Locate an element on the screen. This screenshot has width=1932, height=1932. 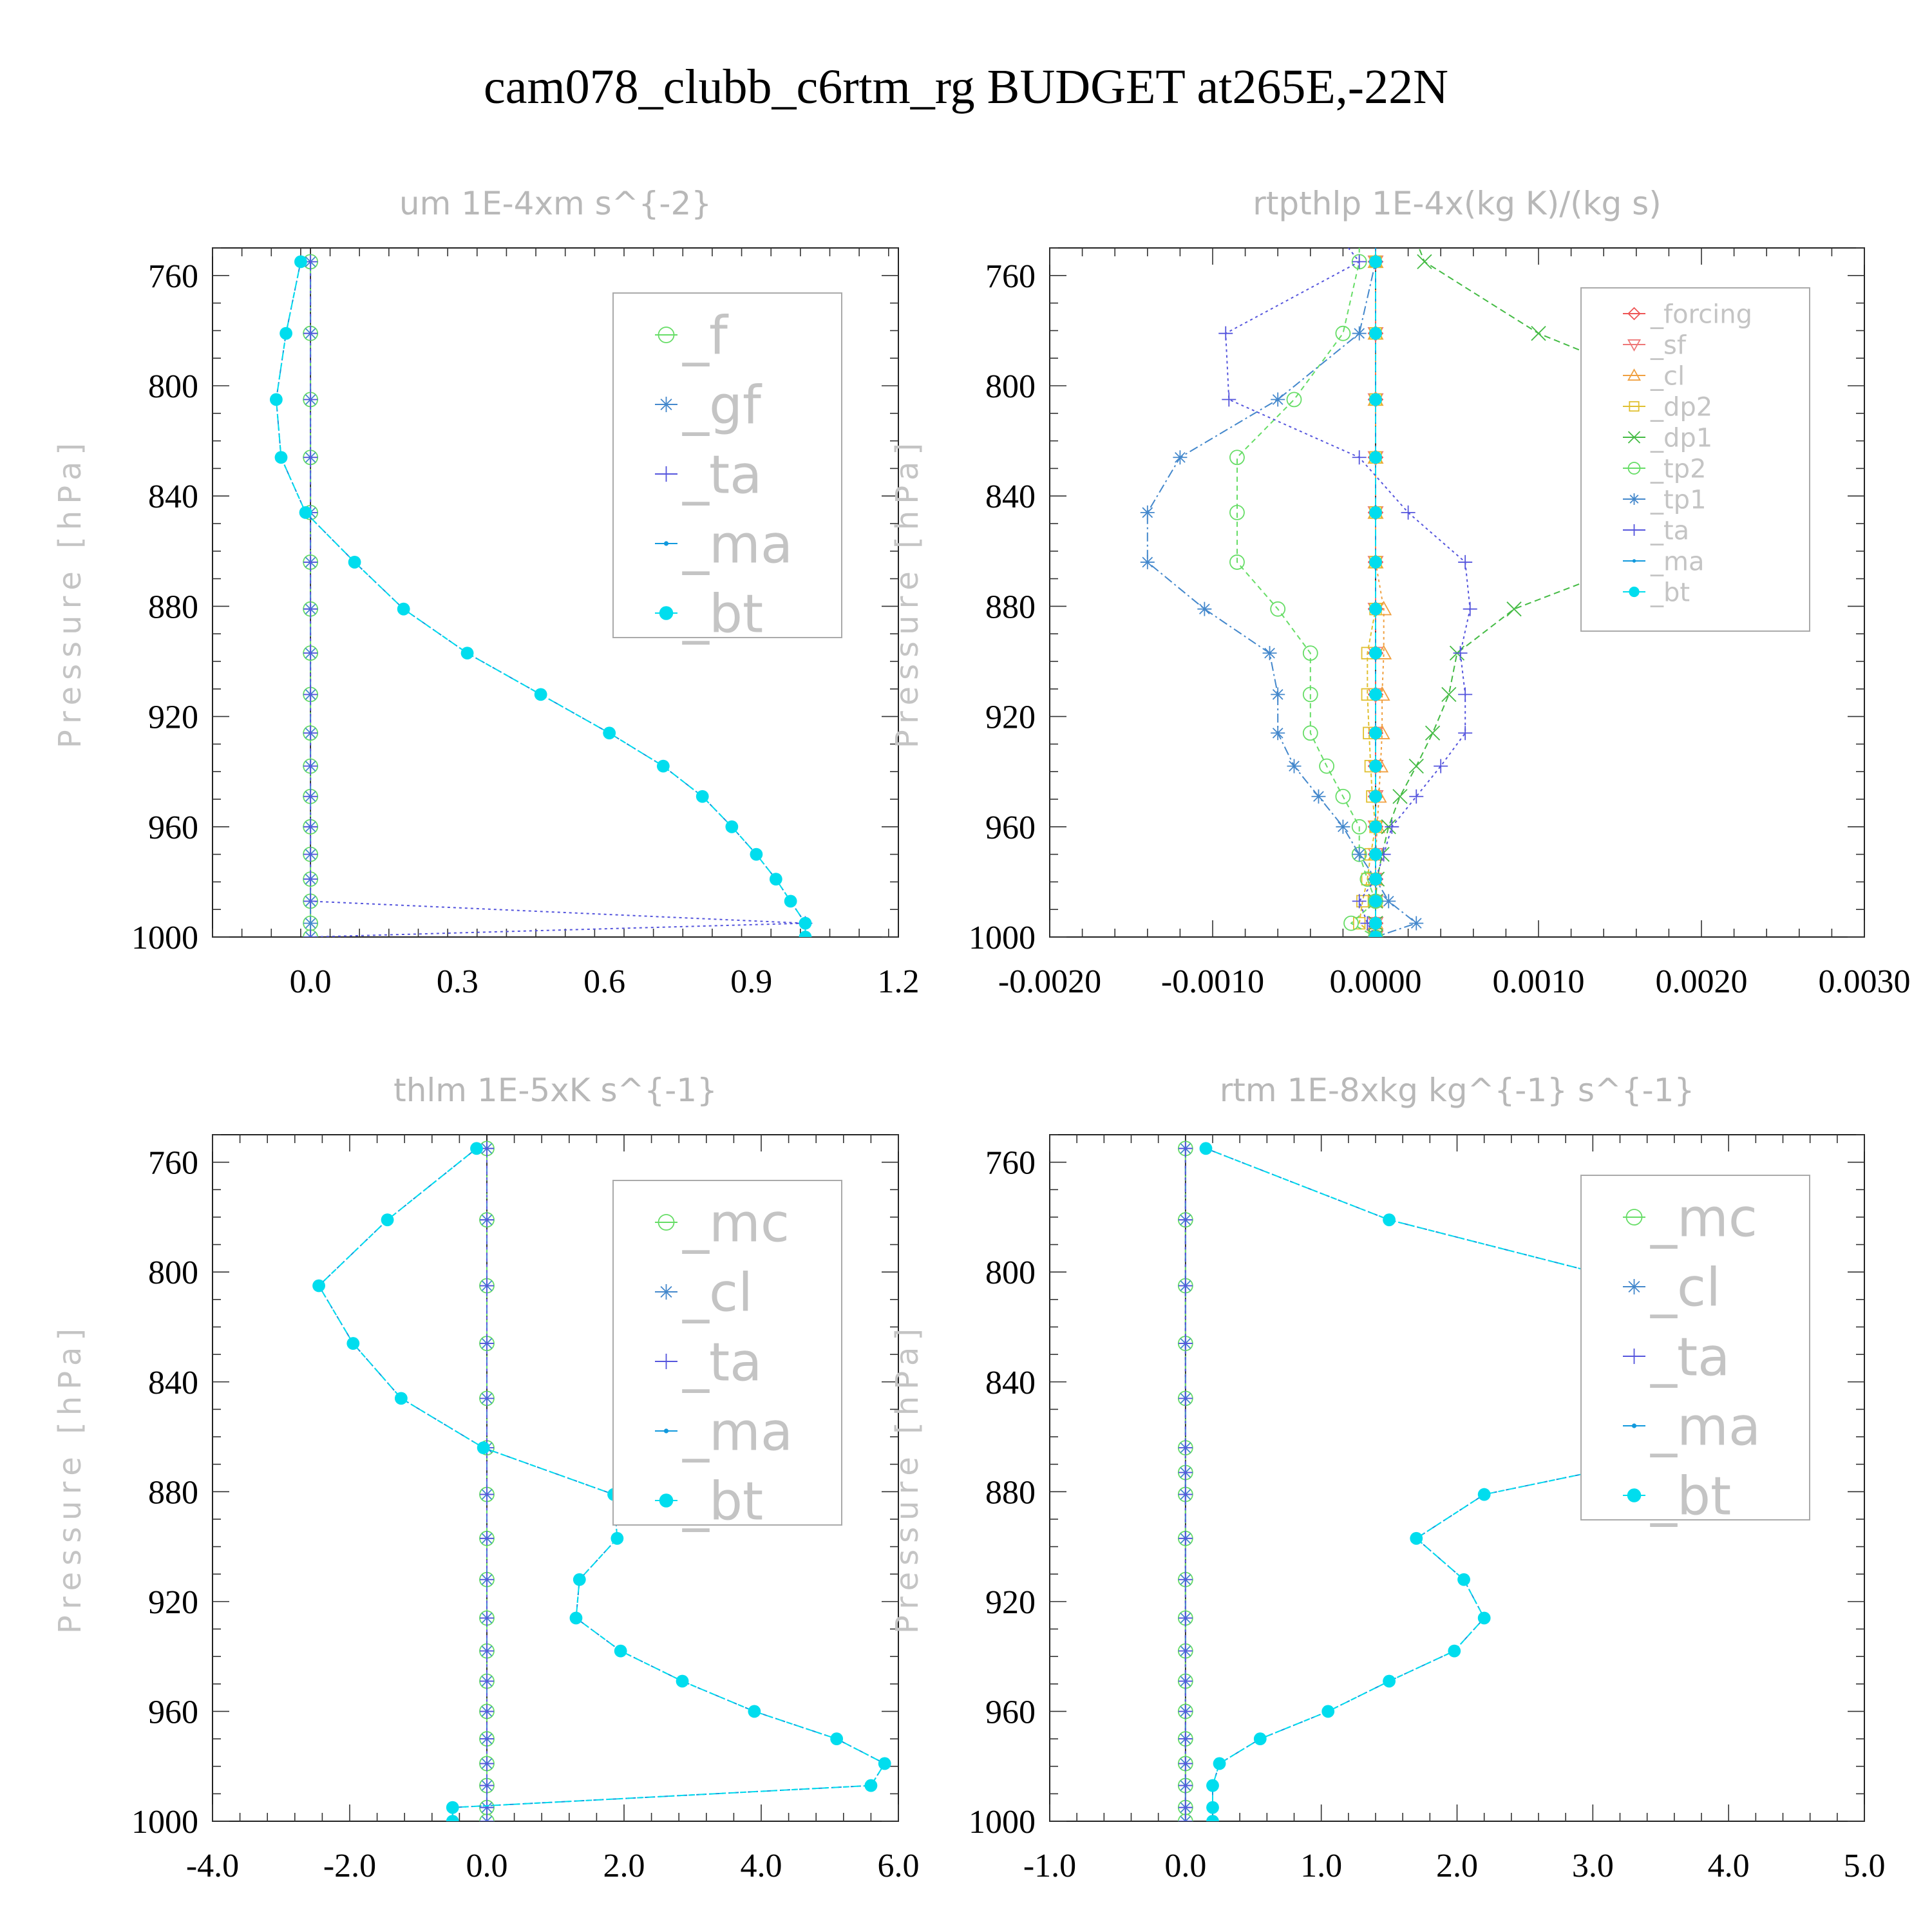
legend-label: _f is located at coordinates (706, 336).